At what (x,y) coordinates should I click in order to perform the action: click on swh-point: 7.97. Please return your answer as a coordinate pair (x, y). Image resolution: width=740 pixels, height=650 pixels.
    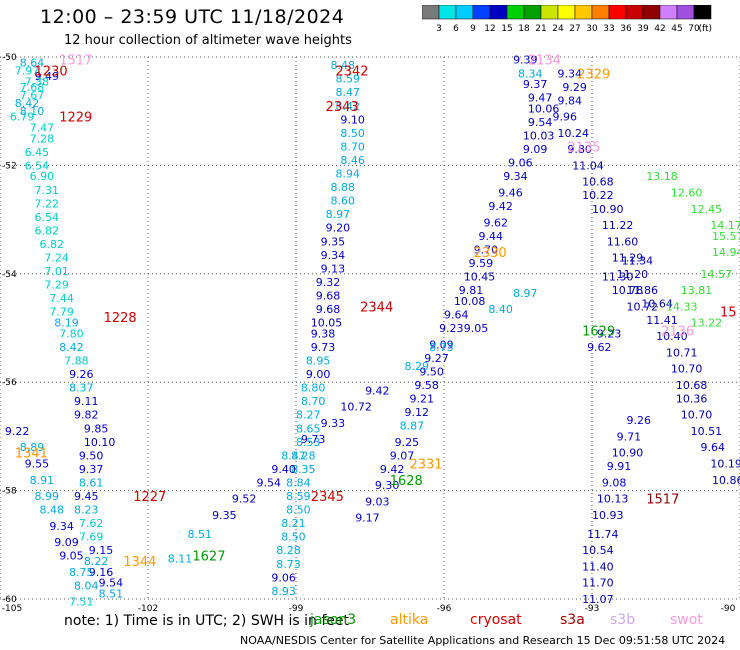
    Looking at the image, I should click on (27, 71).